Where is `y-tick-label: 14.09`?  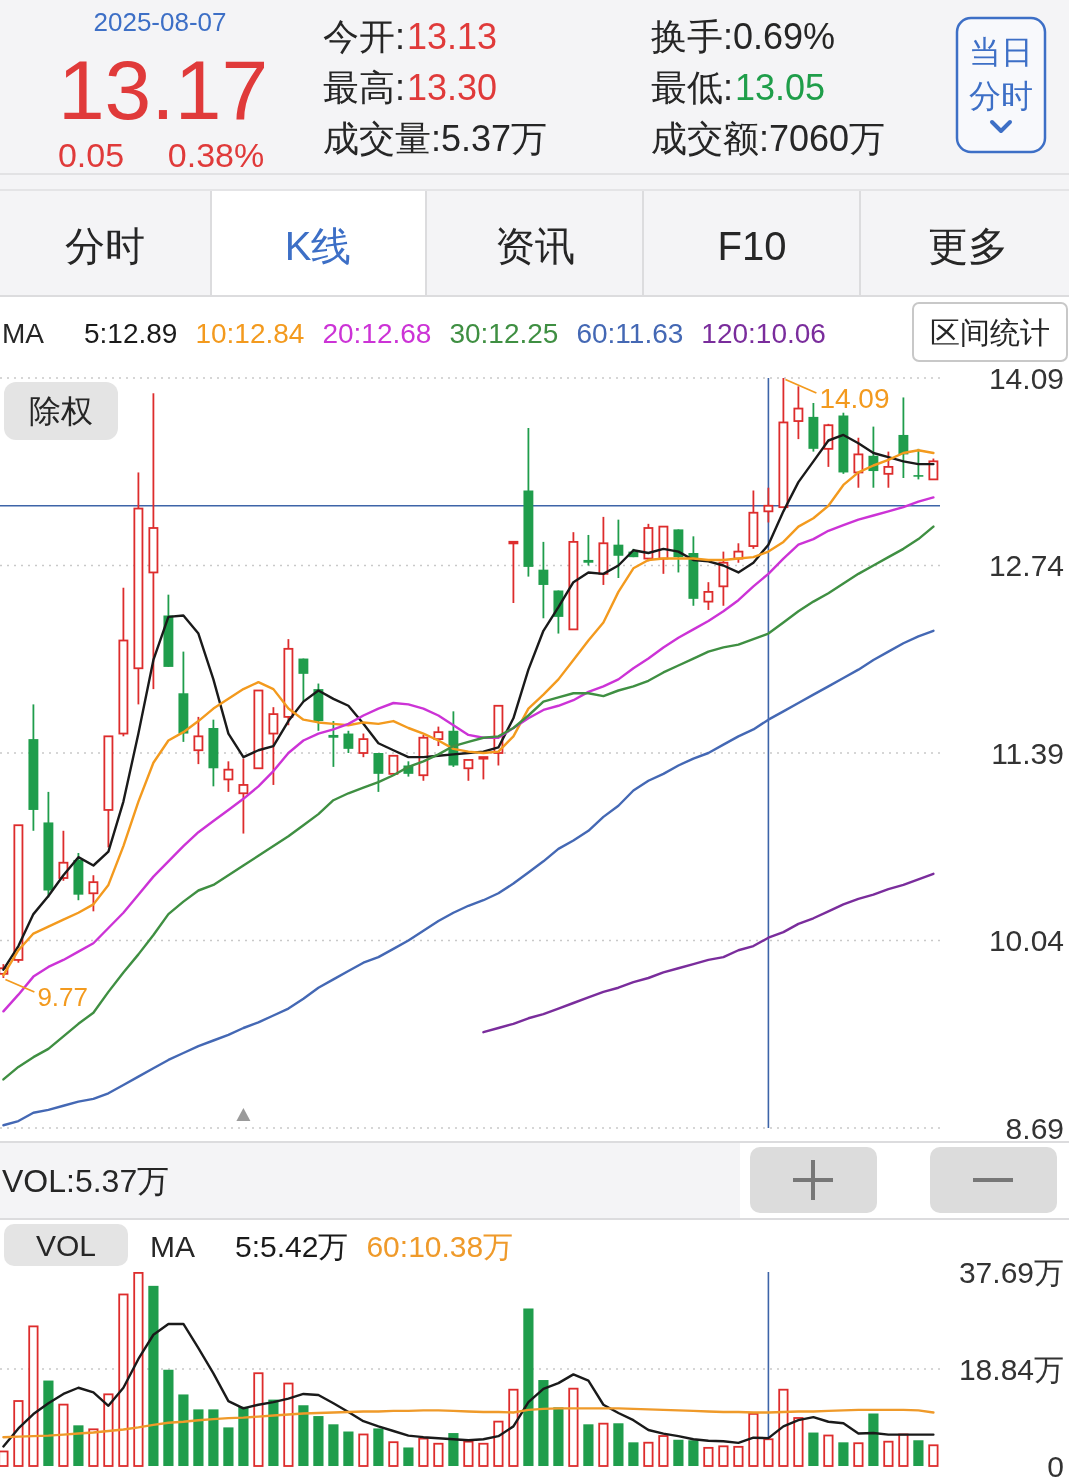
y-tick-label: 14.09 is located at coordinates (1026, 378).